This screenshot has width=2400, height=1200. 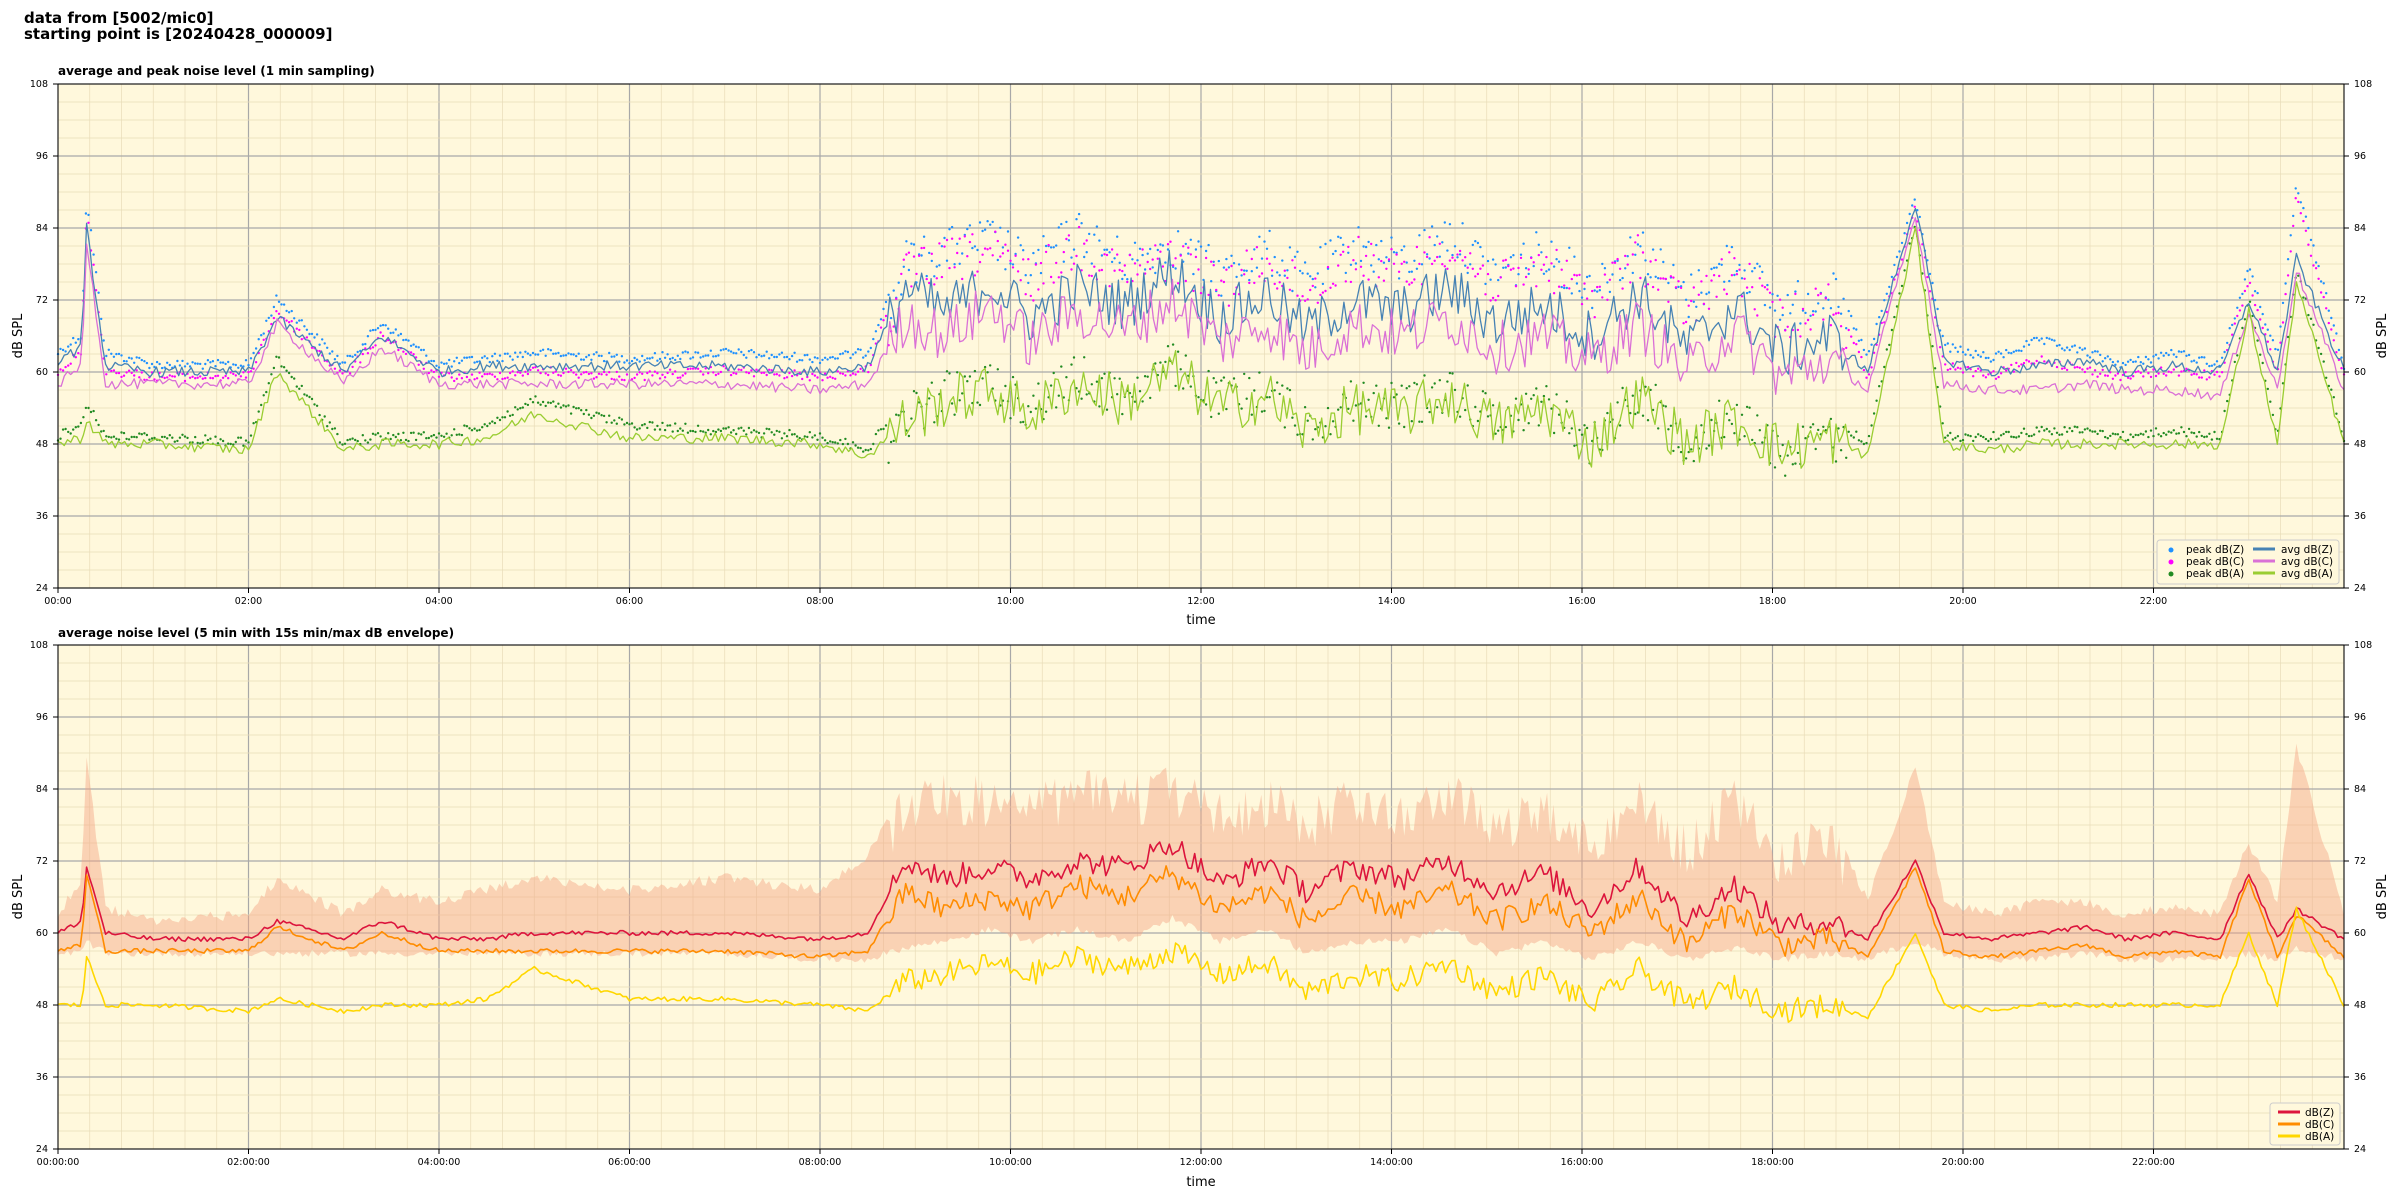 I want to click on x-axis-label: time, so click(x=1200, y=1182).